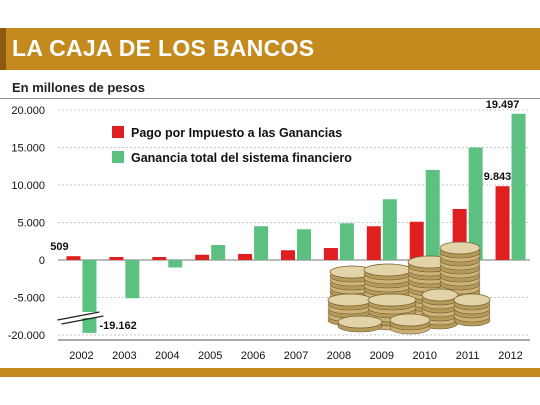 The height and width of the screenshot is (405, 540). Describe the element at coordinates (26, 336) in the screenshot. I see `y-tick-label: -20.000` at that location.